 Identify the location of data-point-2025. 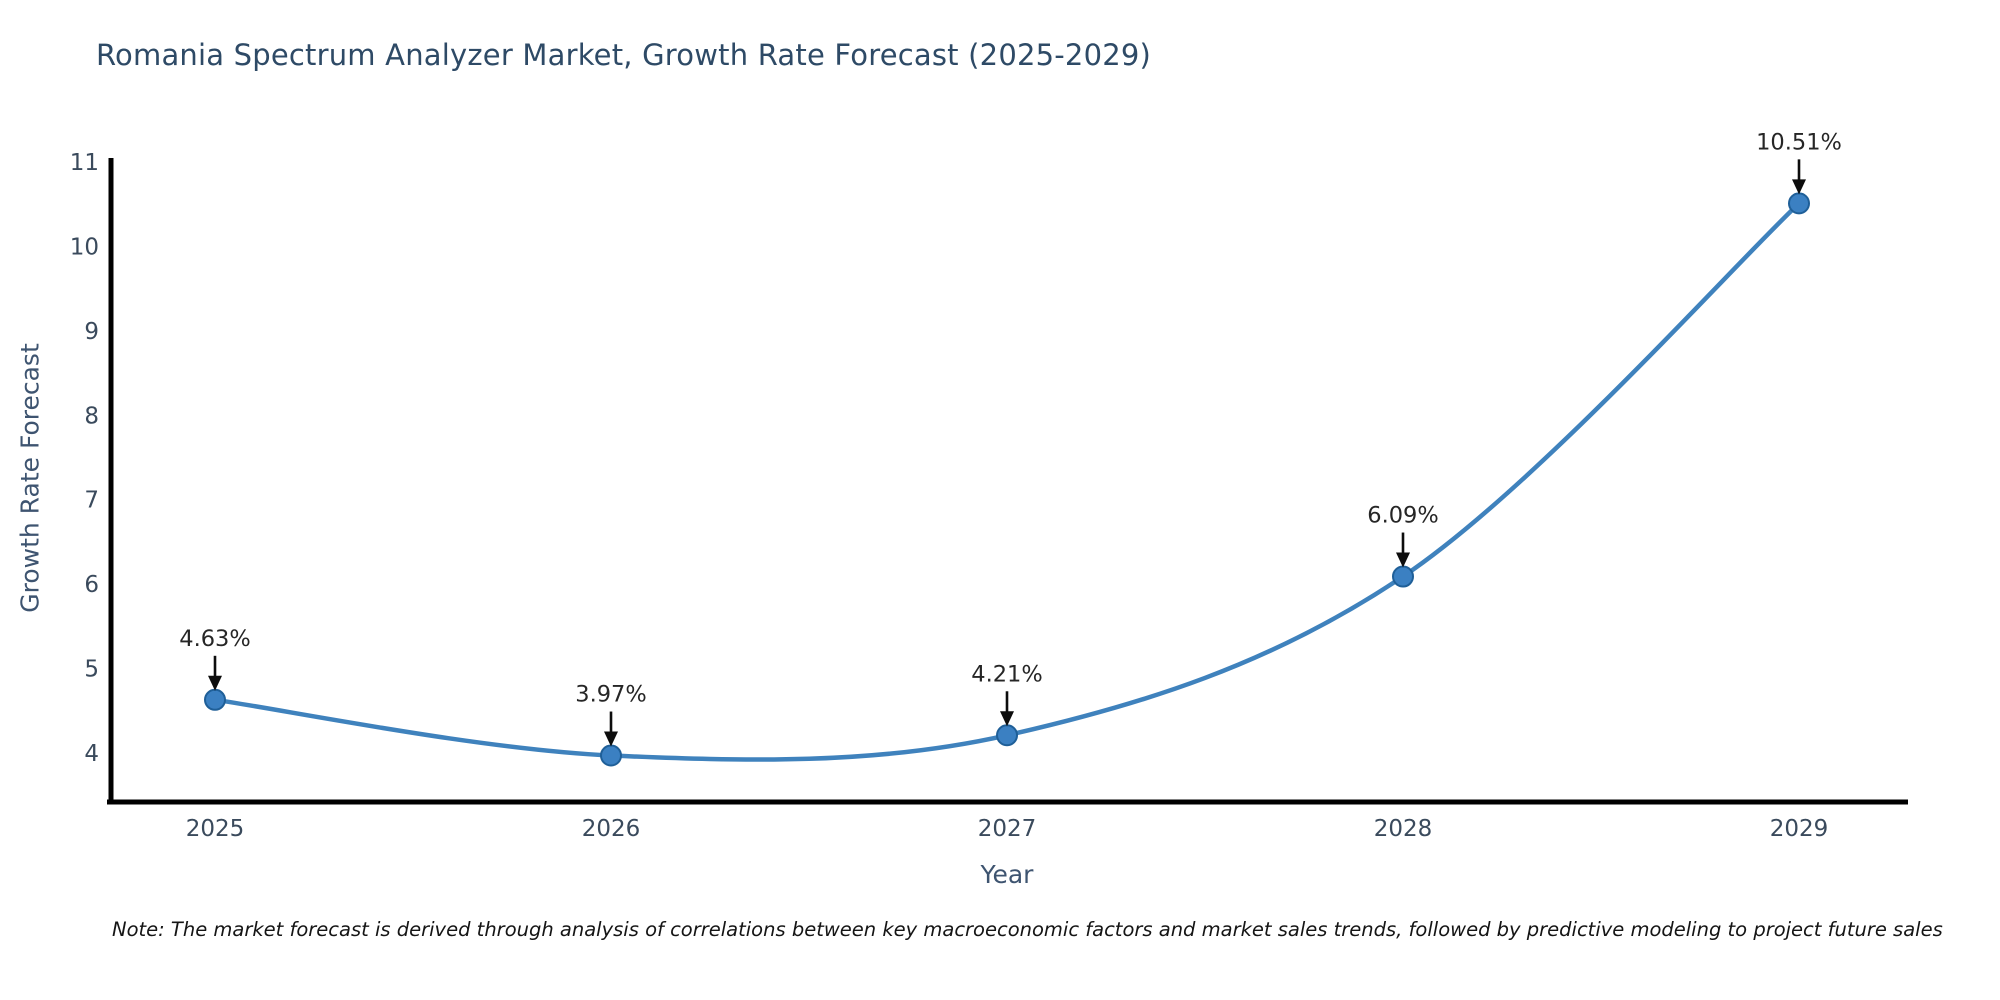
(215, 699).